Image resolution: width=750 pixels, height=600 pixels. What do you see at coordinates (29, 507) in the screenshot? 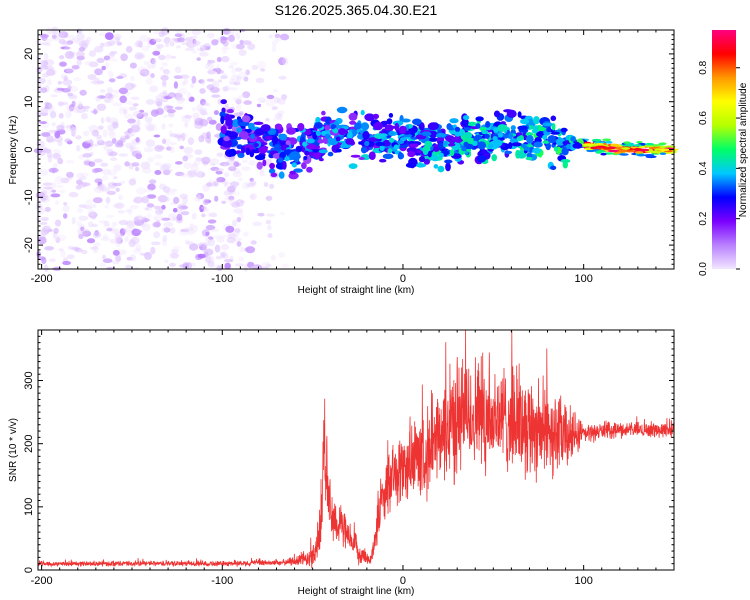
I see `snr-ytick-label: 100` at bounding box center [29, 507].